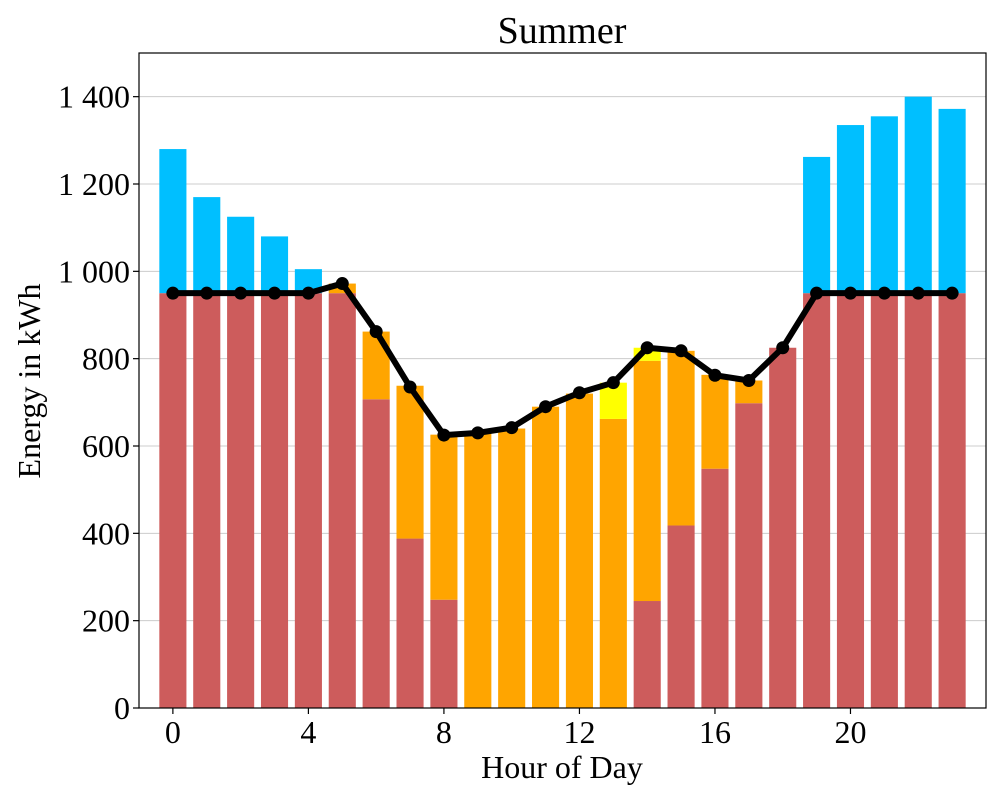 The image size is (1000, 805). I want to click on y-tick-label-1000: 1 000, so click(94, 271).